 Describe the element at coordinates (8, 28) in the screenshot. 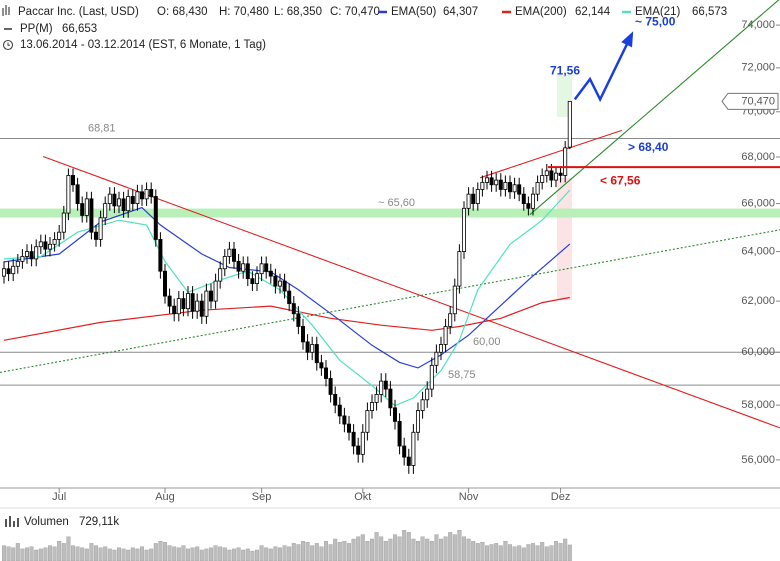

I see `header-icons` at that location.